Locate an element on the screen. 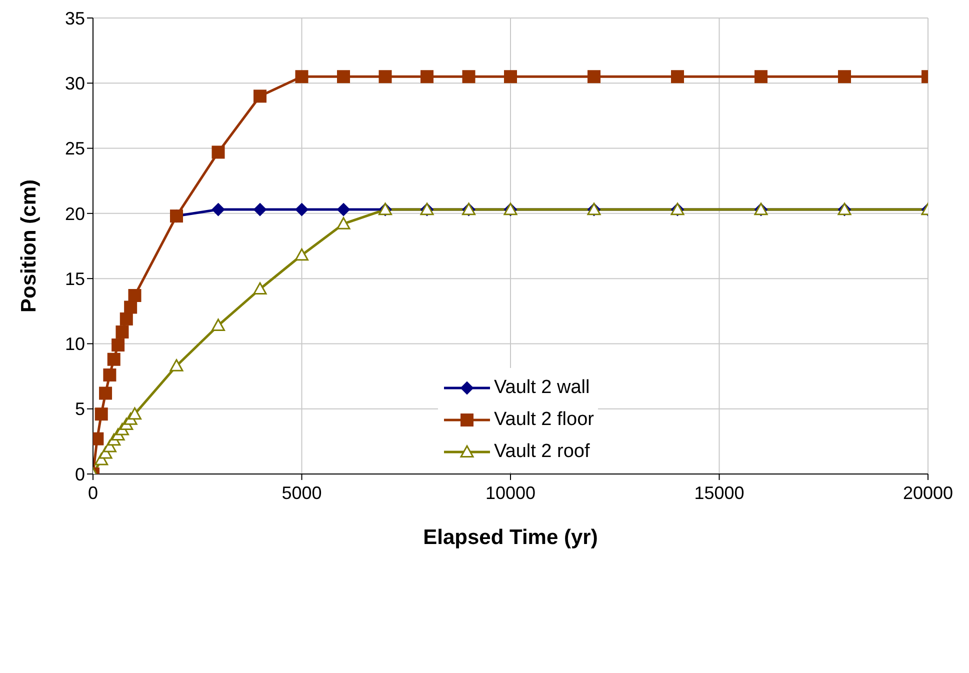 Image resolution: width=969 pixels, height=673 pixels. x-axis-title: Elapsed Time (yr) is located at coordinates (510, 537).